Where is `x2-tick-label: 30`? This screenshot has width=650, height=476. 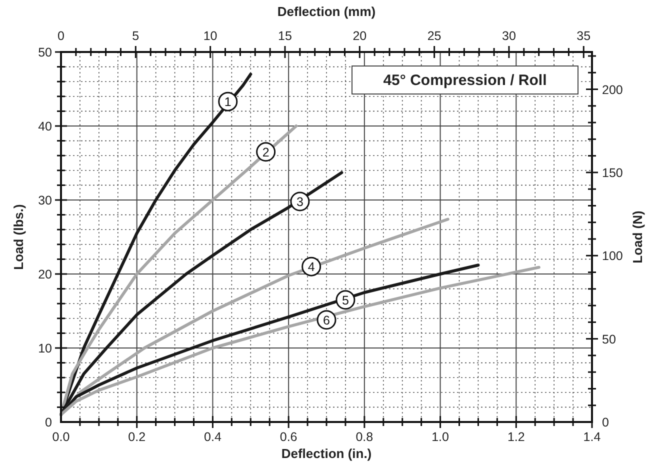
x2-tick-label: 30 is located at coordinates (509, 36).